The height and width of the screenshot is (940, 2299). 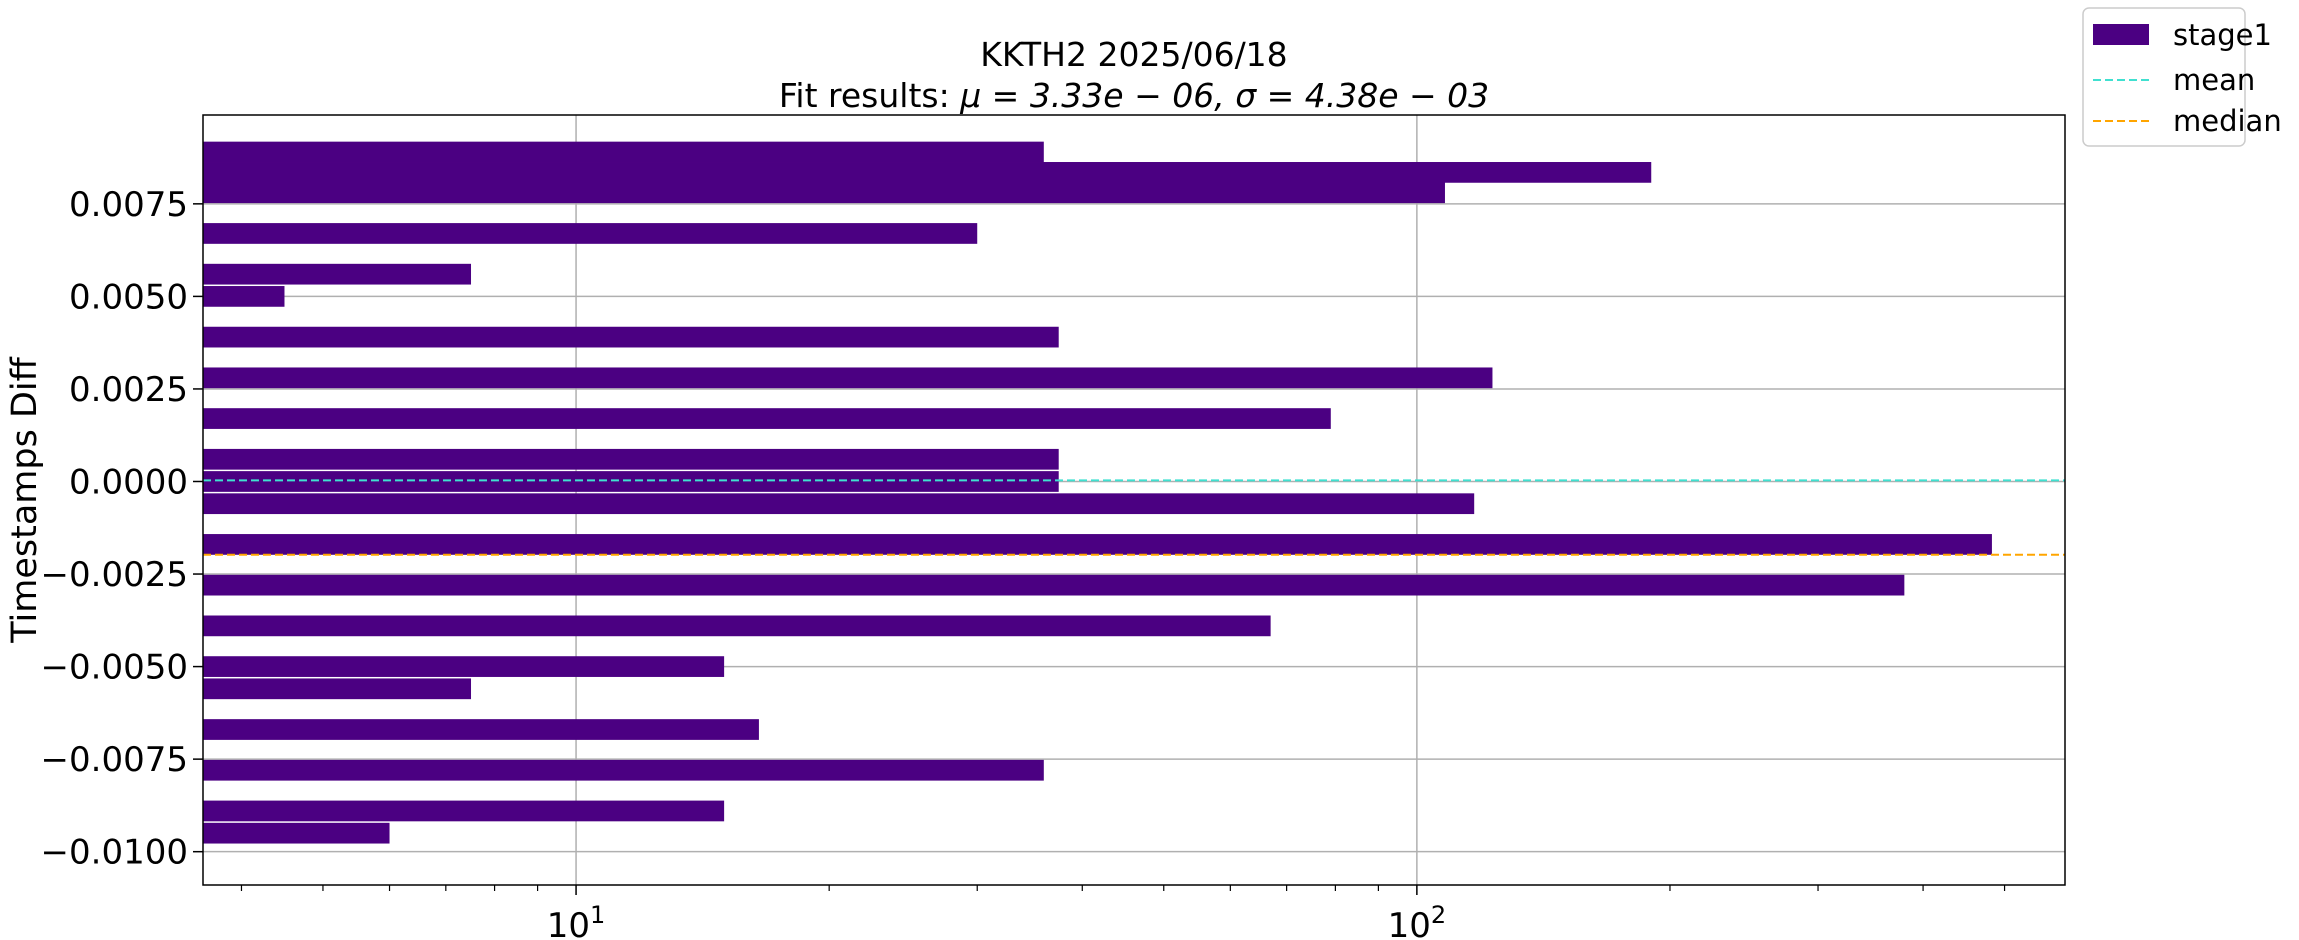 What do you see at coordinates (114, 853) in the screenshot?
I see `y-tick-label: −0.0100` at bounding box center [114, 853].